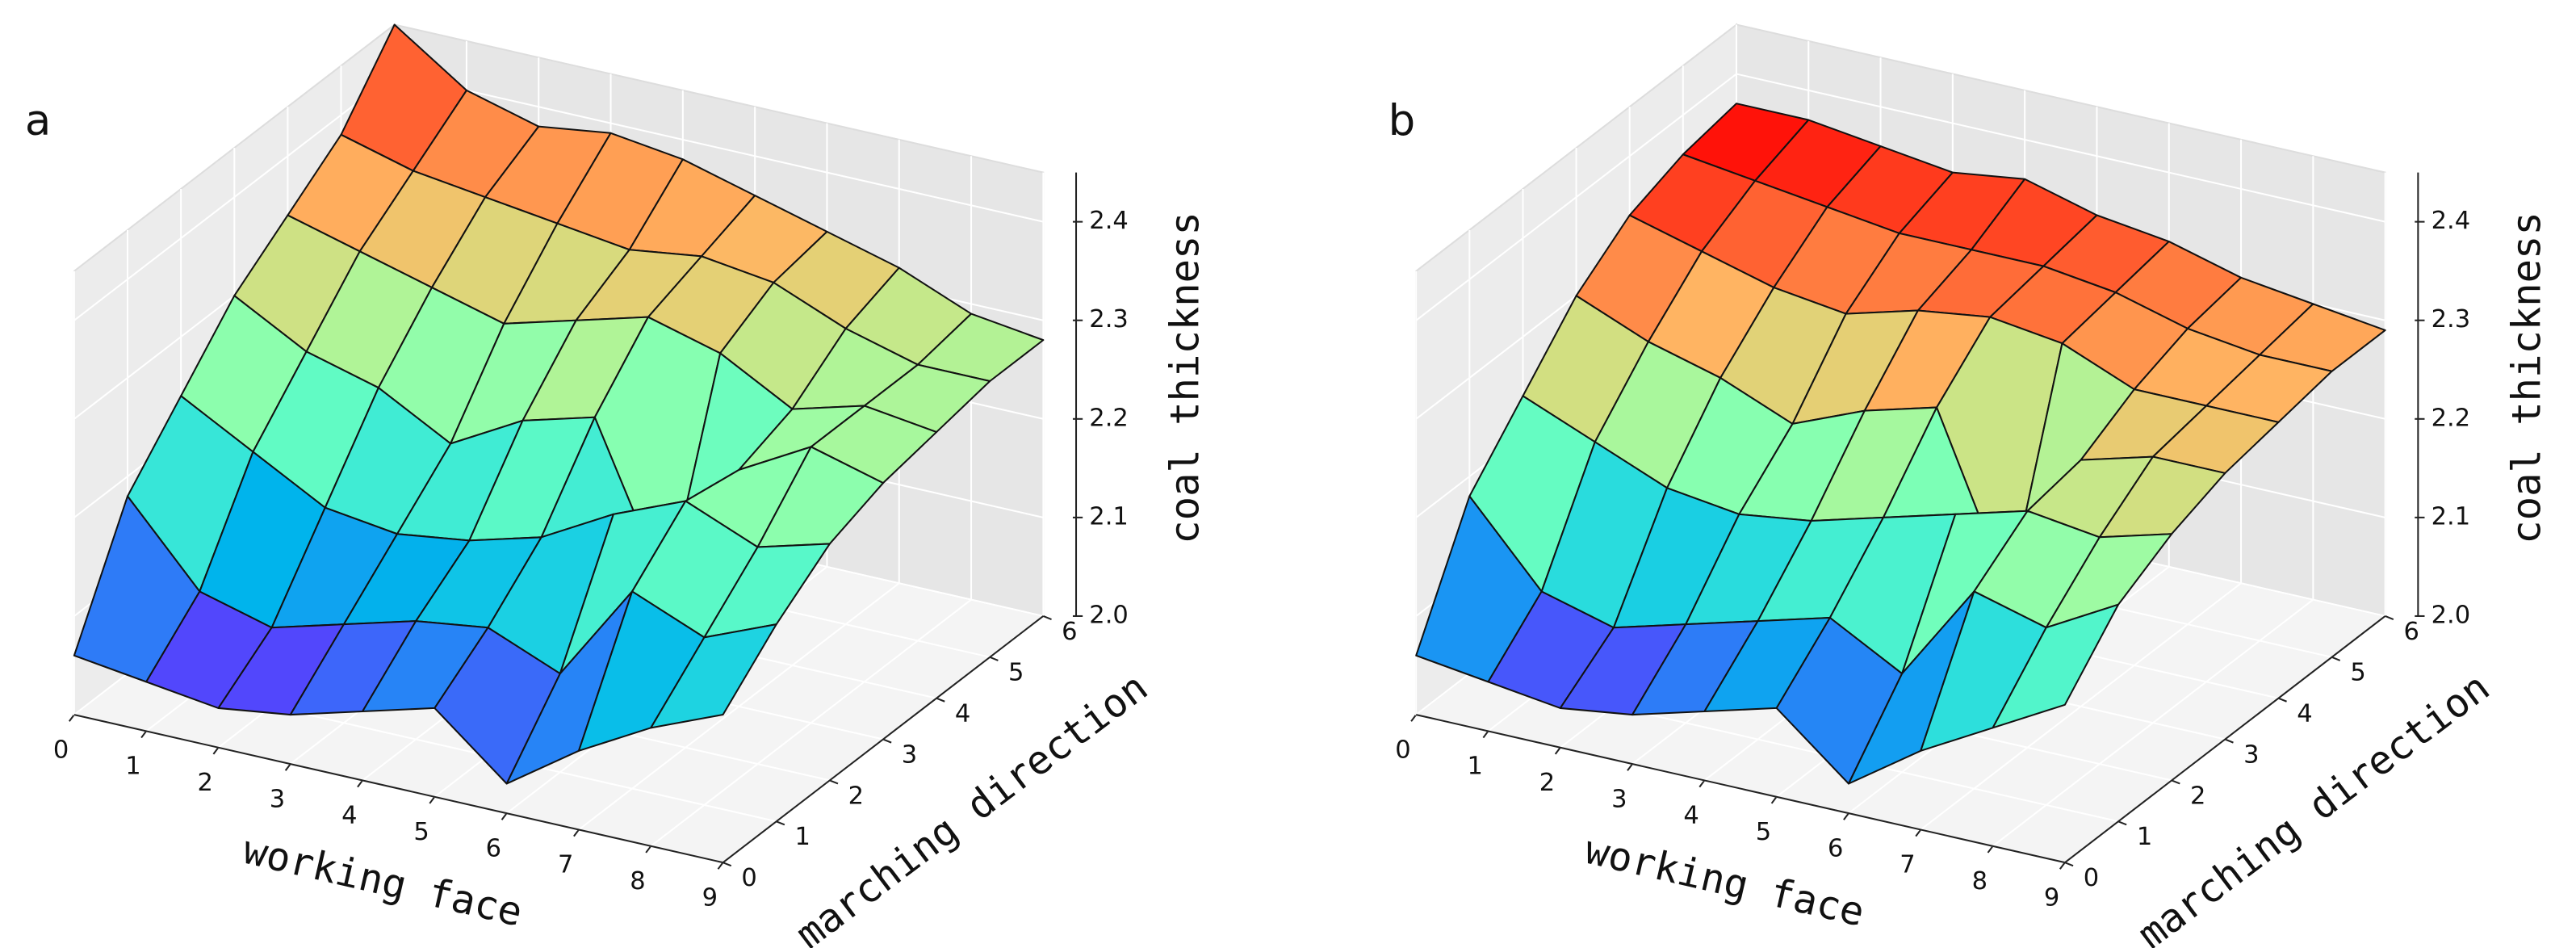 This screenshot has height=948, width=2576. What do you see at coordinates (38, 121) in the screenshot?
I see `panel-label: a` at bounding box center [38, 121].